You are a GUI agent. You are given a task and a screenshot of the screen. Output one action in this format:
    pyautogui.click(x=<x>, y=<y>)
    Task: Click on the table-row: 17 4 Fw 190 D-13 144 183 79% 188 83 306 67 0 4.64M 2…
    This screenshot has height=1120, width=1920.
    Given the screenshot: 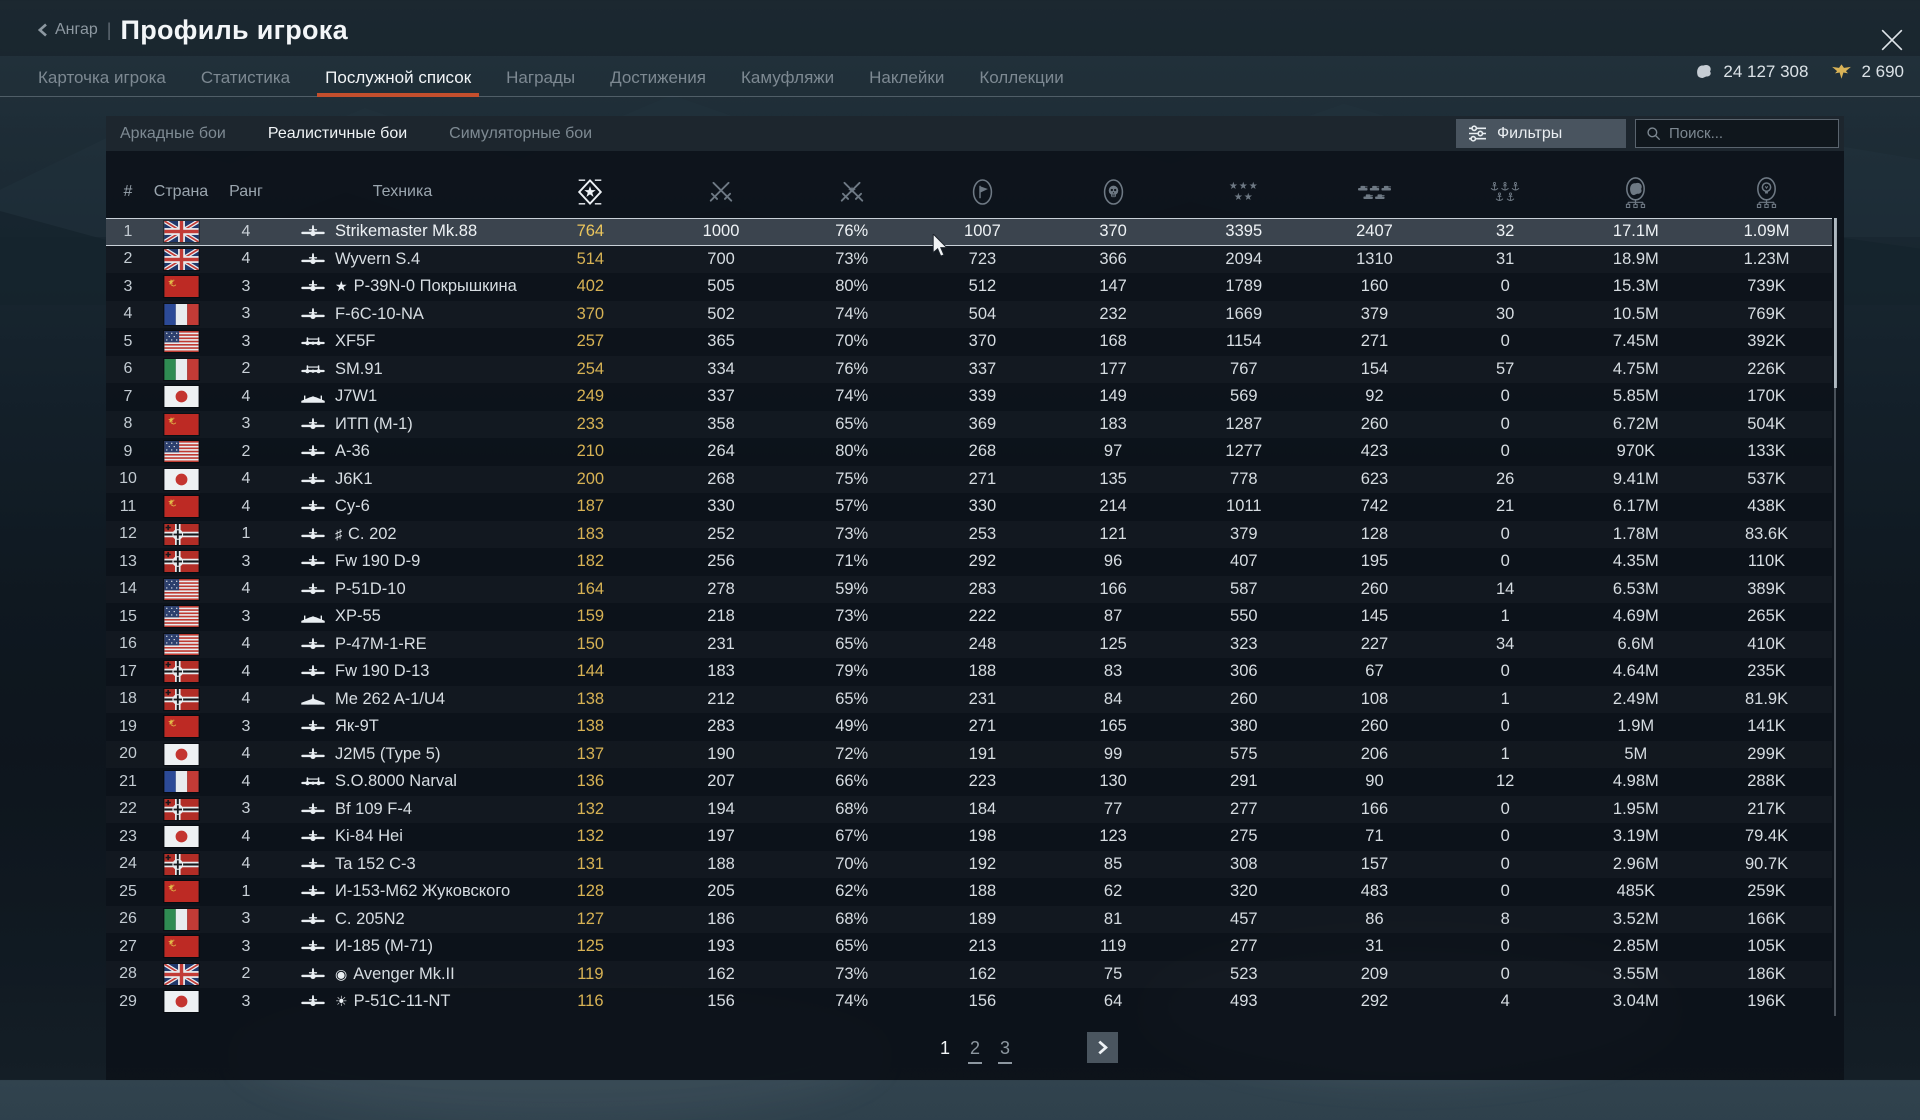 What is the action you would take?
    pyautogui.click(x=969, y=672)
    